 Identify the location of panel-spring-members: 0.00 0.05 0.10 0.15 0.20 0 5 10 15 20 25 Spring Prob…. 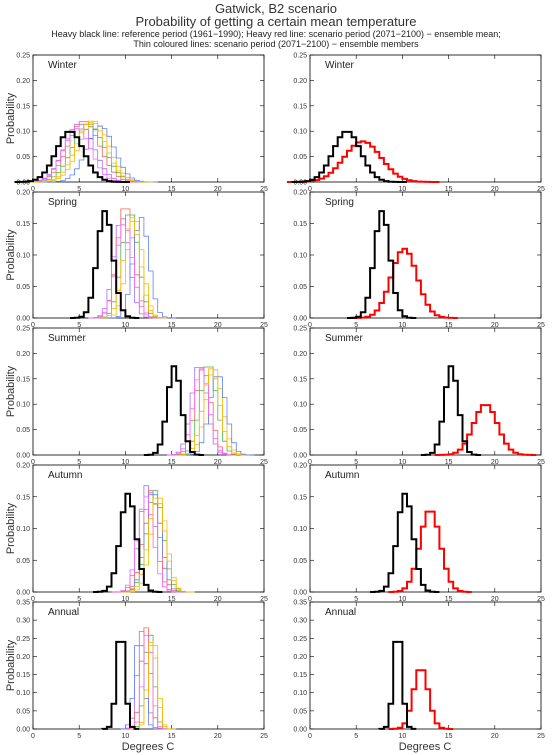
(136, 260).